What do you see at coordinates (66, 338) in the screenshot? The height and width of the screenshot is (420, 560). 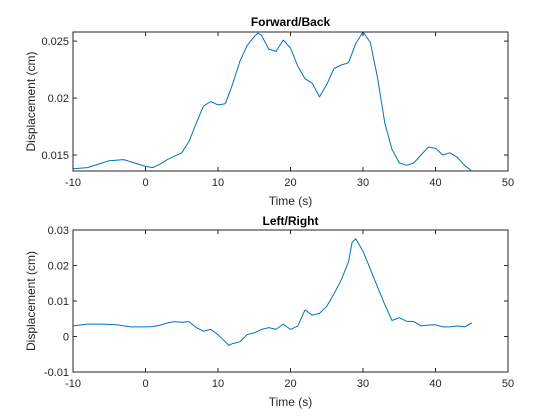 I see `y-tick-label: 0` at bounding box center [66, 338].